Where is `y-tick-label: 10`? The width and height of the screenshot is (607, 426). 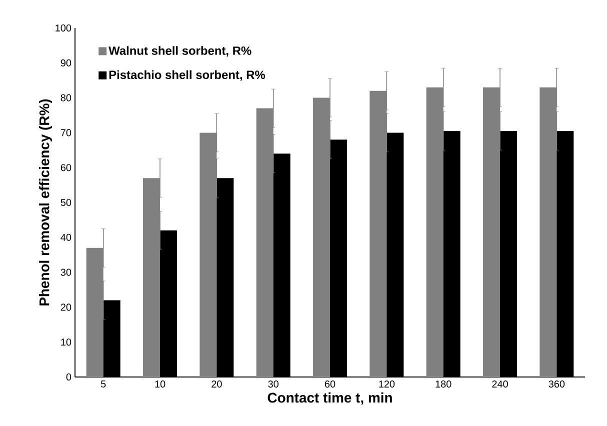
y-tick-label: 10 is located at coordinates (66, 342).